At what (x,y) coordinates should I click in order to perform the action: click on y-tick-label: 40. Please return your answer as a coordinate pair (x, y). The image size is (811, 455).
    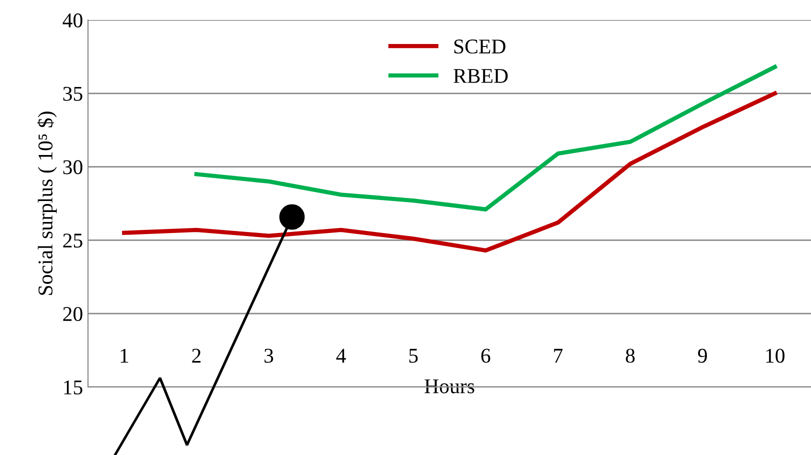
    Looking at the image, I should click on (72, 20).